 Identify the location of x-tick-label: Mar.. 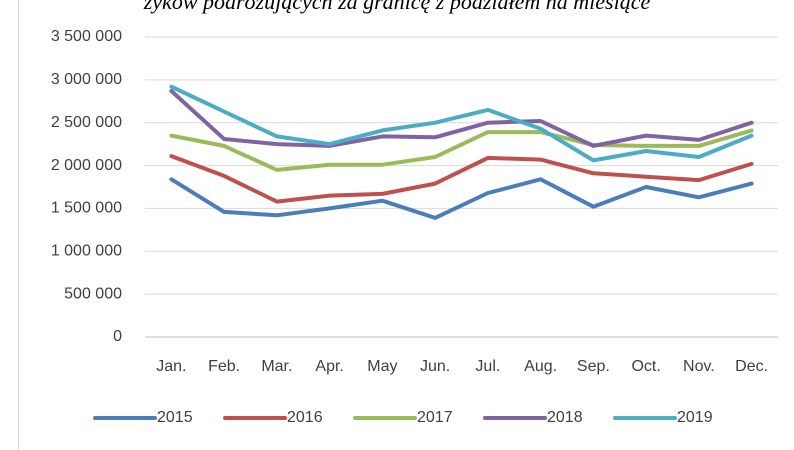
(276, 366).